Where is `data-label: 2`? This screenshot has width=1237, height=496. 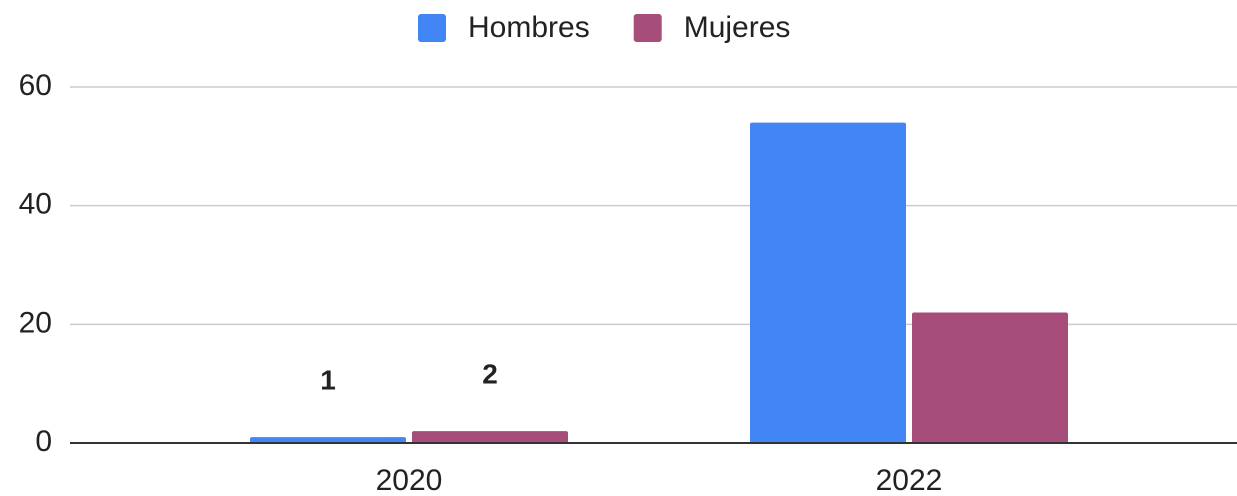
data-label: 2 is located at coordinates (490, 374).